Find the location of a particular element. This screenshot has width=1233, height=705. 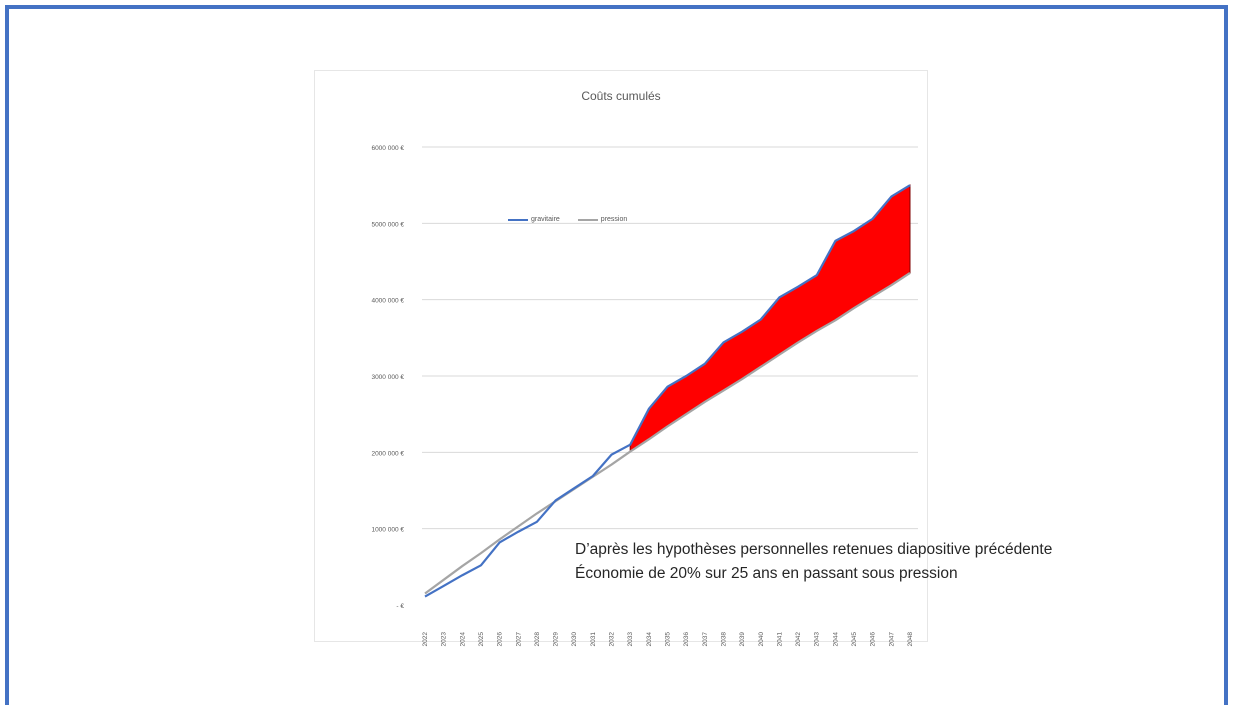

x-tick-label: 2030 is located at coordinates (574, 639).